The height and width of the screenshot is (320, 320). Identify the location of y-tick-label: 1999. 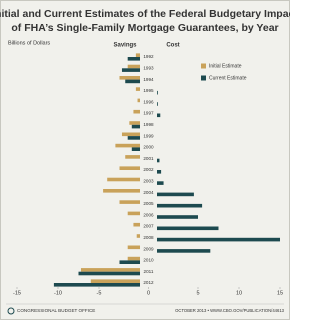
(148, 135).